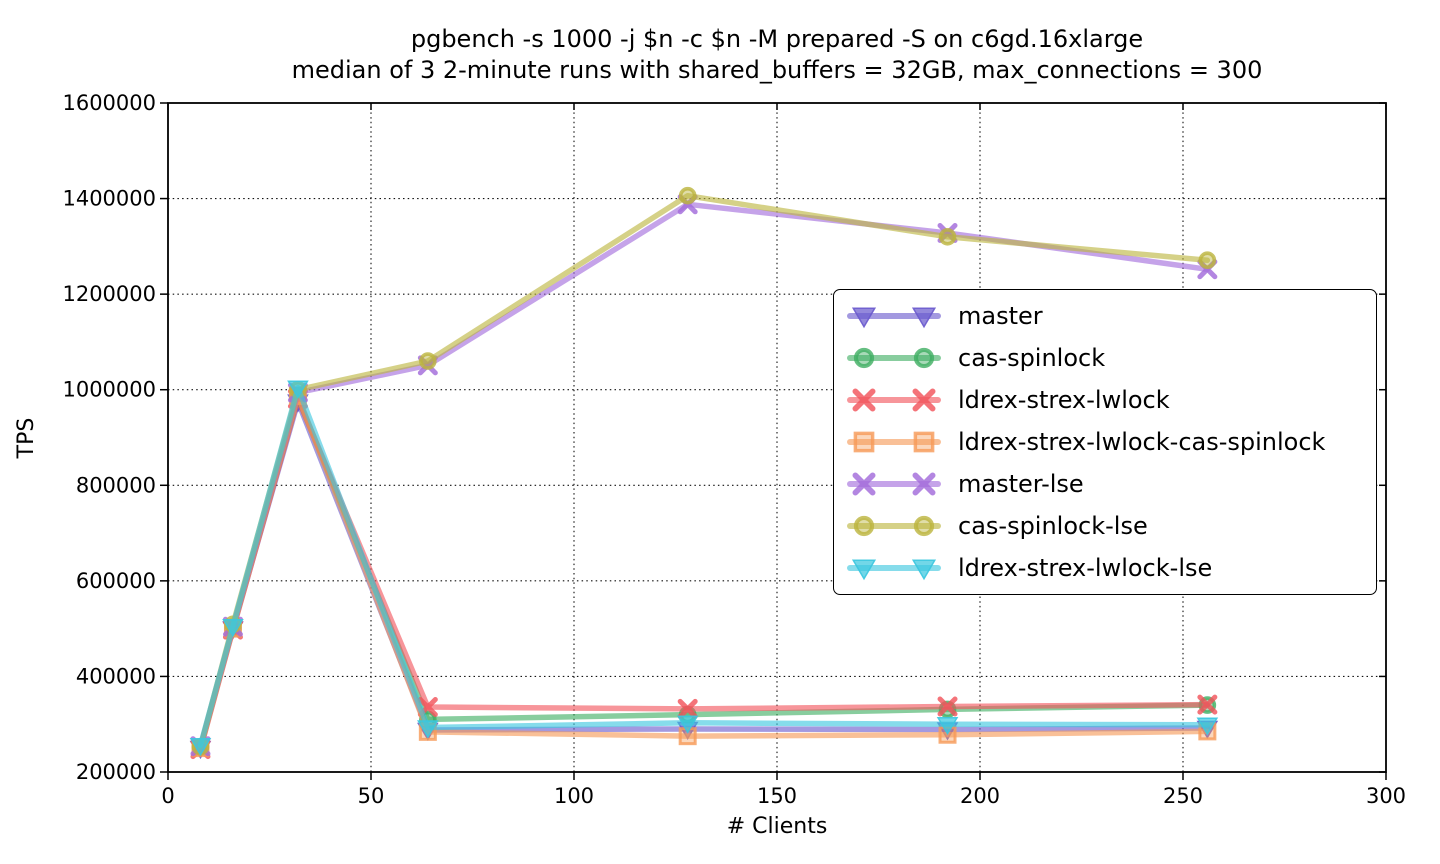  I want to click on legend-item-label: cas-spinlock, so click(1032, 357).